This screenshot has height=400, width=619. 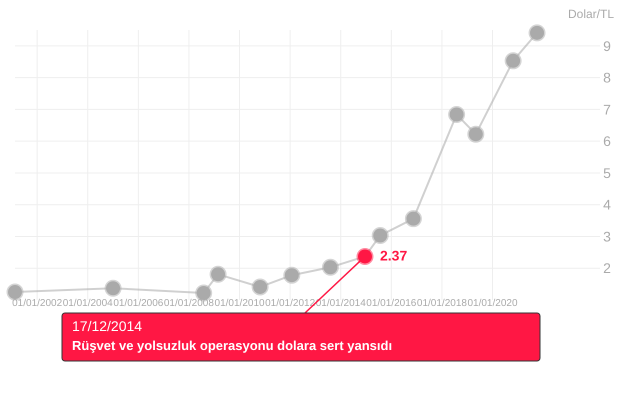 What do you see at coordinates (607, 172) in the screenshot?
I see `y-tick-label: 5` at bounding box center [607, 172].